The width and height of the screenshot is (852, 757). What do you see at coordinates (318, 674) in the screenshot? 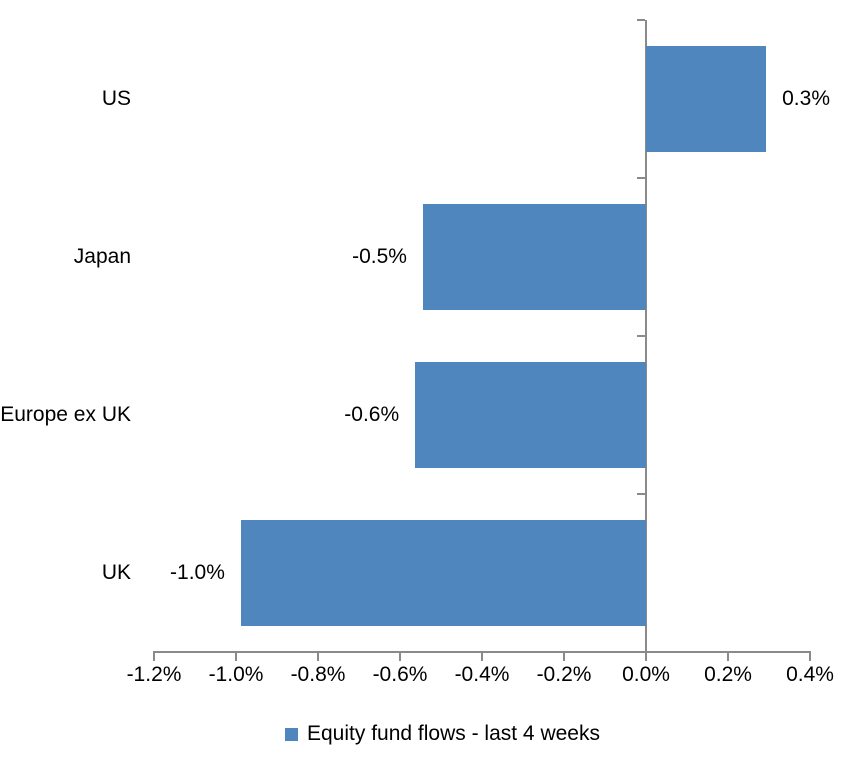
I see `x-axis-tick-label: -0.8%` at bounding box center [318, 674].